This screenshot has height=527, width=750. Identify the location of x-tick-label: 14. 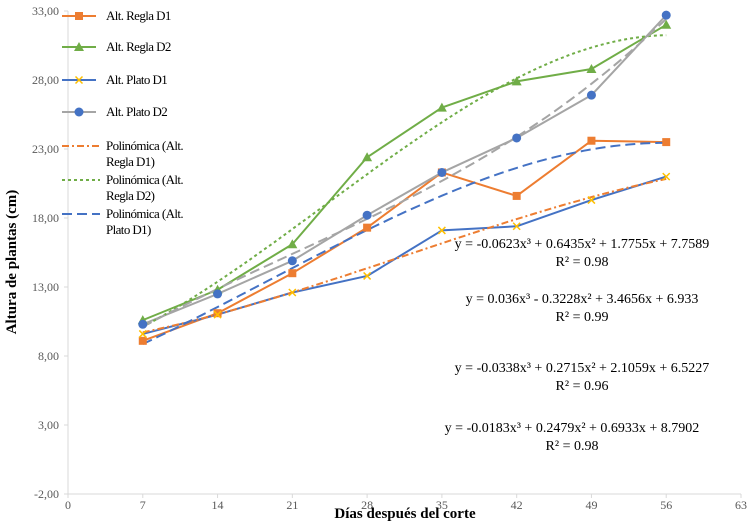
(218, 505).